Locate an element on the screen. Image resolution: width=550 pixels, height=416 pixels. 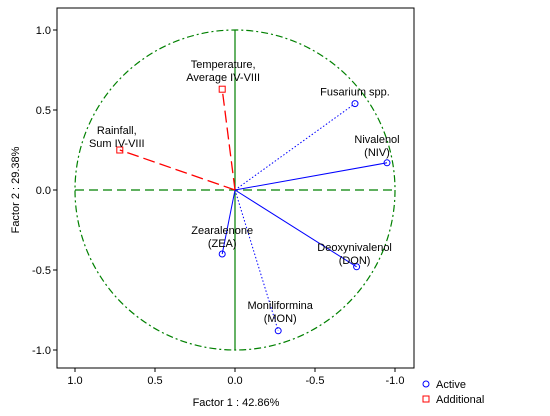
point-label-line: (NIV) is located at coordinates (377, 153).